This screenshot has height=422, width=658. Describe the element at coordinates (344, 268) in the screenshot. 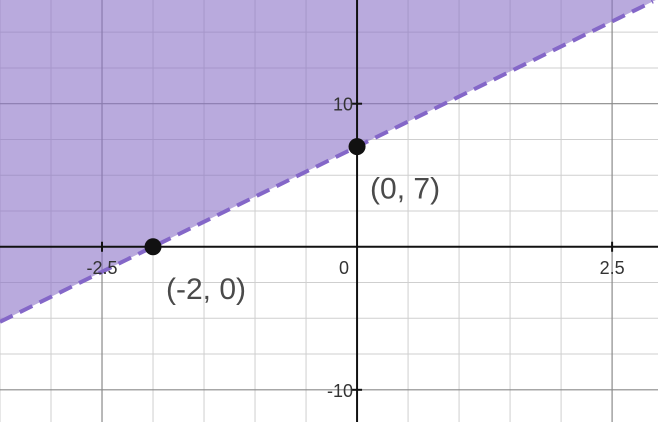

I see `origin-label: 0` at that location.